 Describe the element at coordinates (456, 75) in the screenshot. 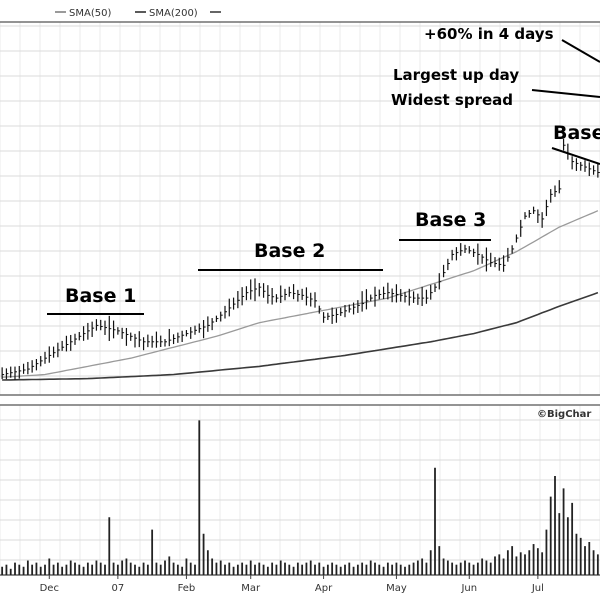

I see `largest-up-day-label: Largest up day` at that location.